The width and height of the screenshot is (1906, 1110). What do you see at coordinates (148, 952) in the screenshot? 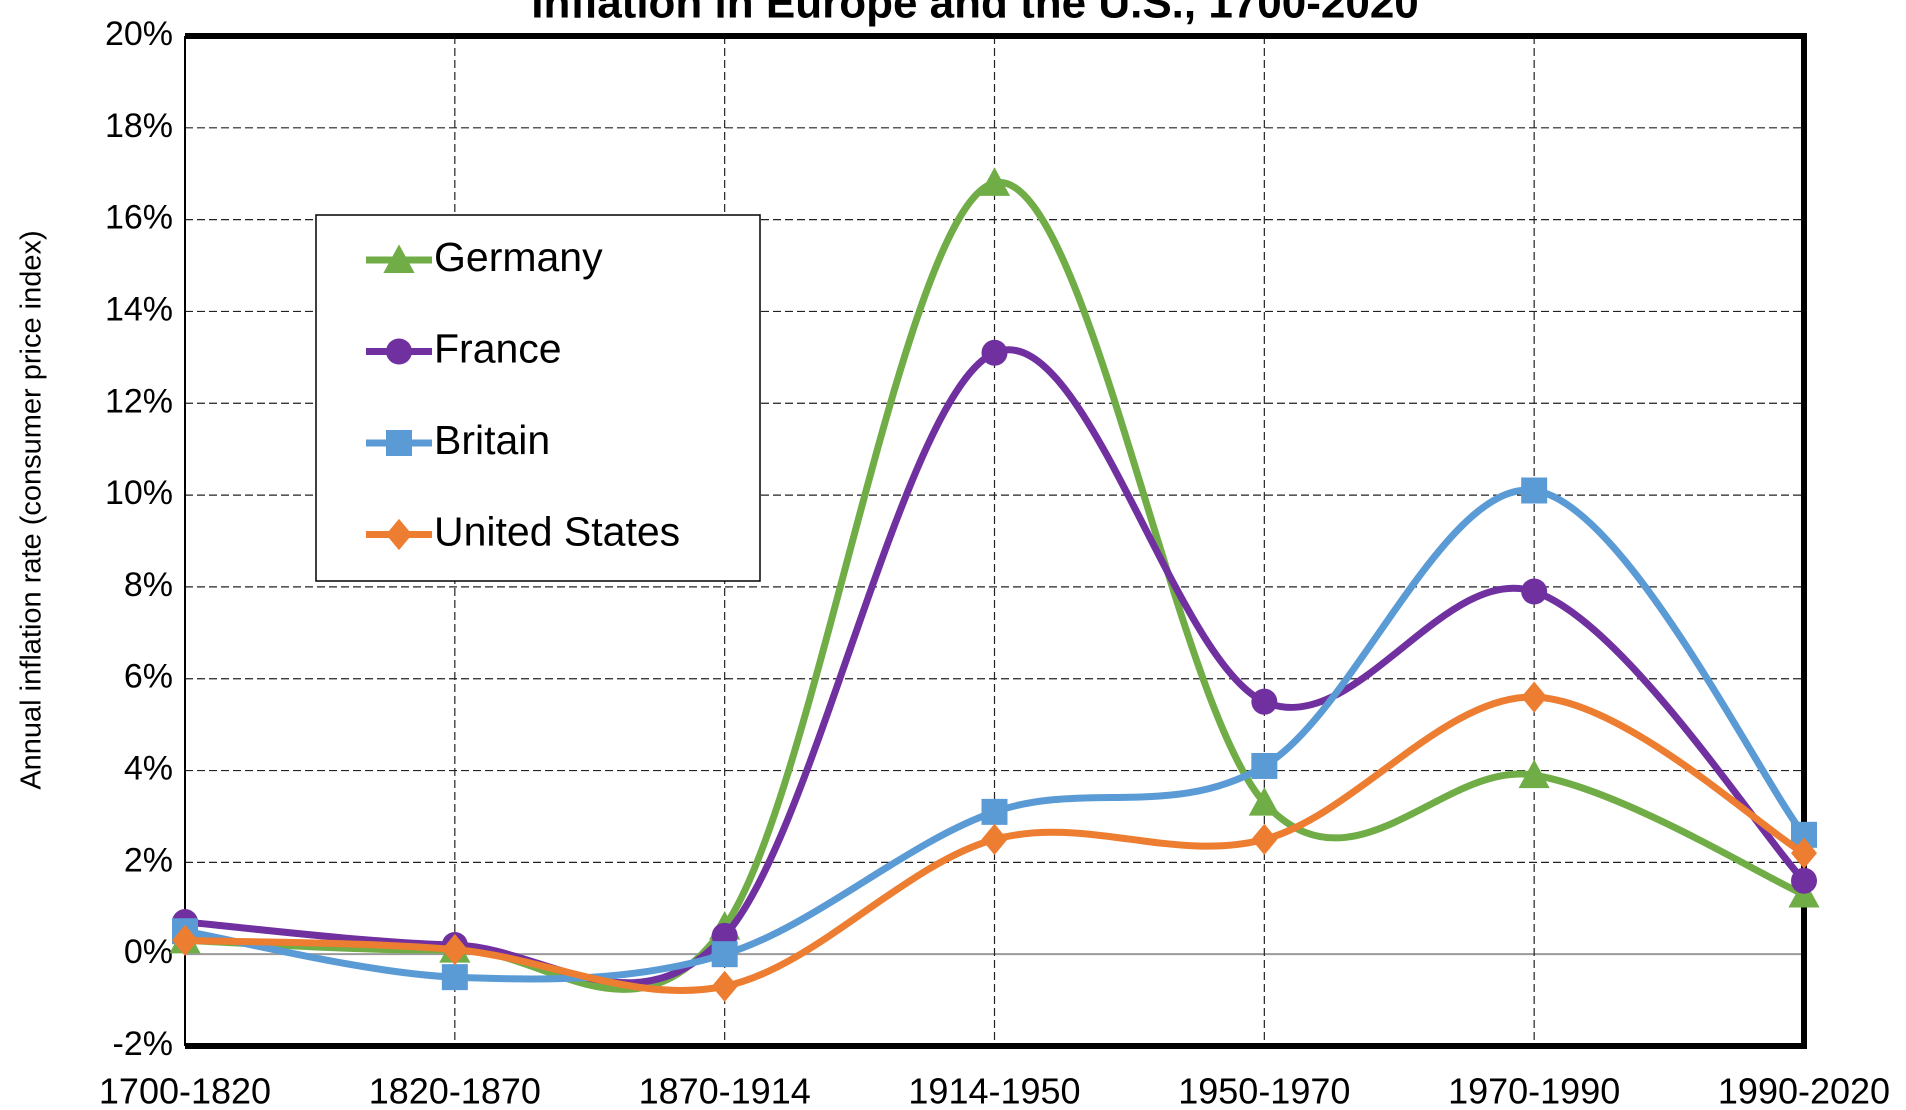
I see `y-tick-label: 0%` at bounding box center [148, 952].